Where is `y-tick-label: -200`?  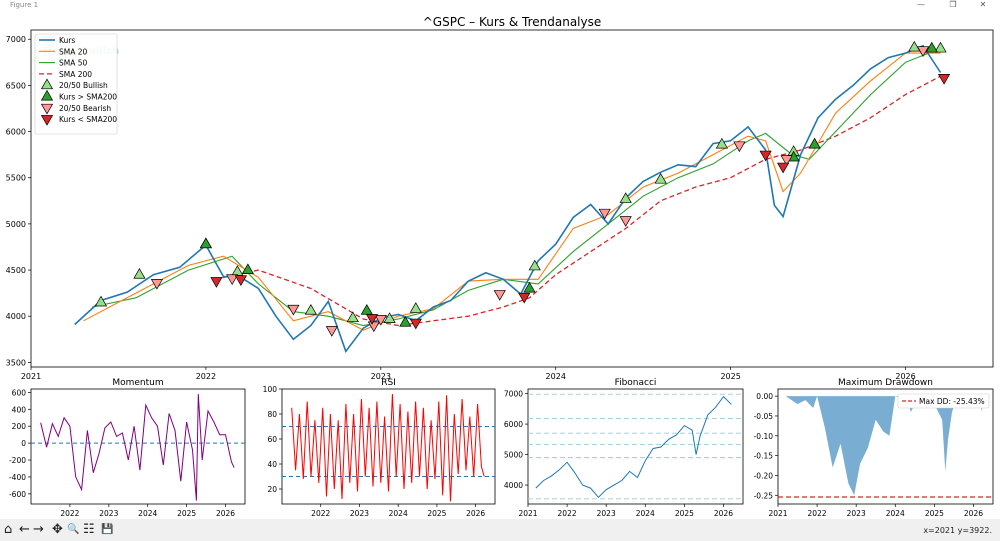
y-tick-label: -200 is located at coordinates (17, 460).